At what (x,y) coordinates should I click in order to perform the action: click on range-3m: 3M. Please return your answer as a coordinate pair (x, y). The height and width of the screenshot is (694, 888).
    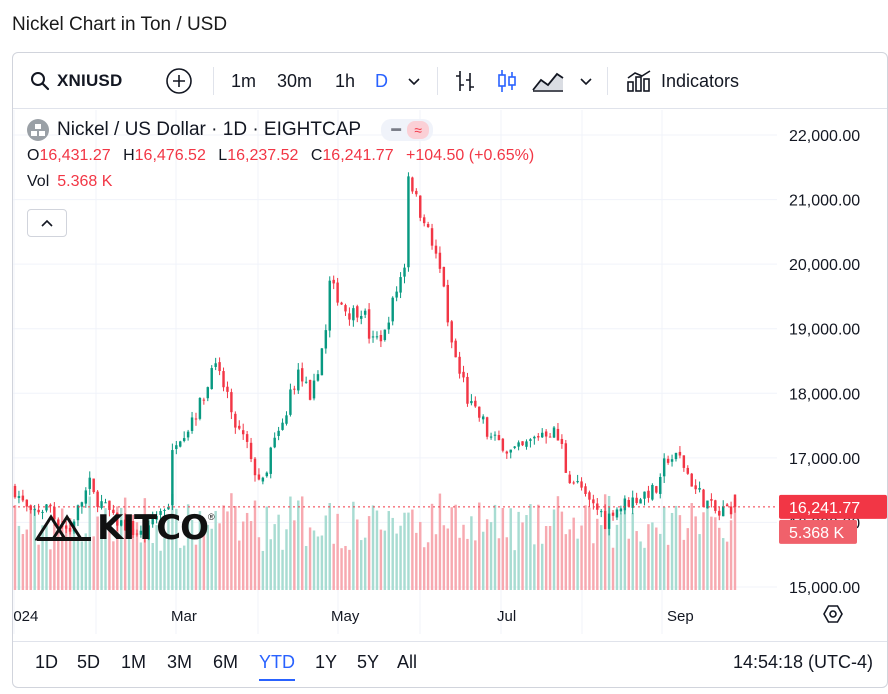
    Looking at the image, I should click on (180, 662).